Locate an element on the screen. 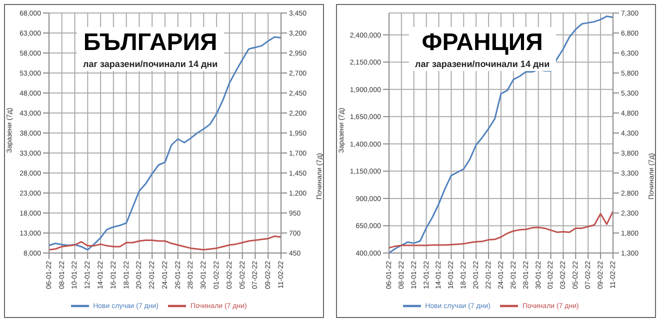  text: БЪЛГАРИЯ is located at coordinates (150, 43).